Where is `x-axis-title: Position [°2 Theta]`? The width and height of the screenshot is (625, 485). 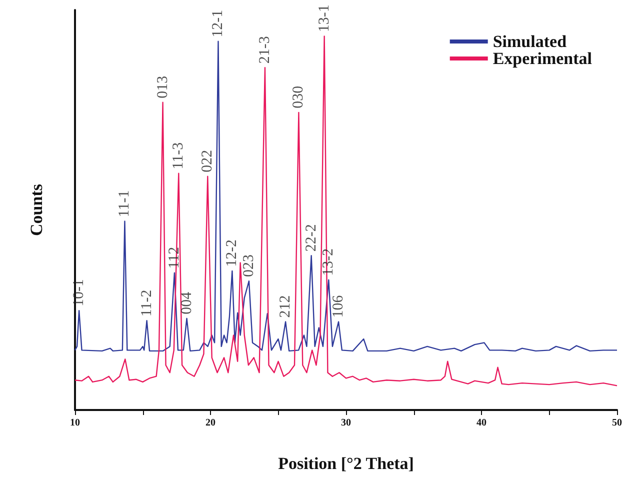
x-axis-title: Position [°2 Theta] is located at coordinates (346, 463).